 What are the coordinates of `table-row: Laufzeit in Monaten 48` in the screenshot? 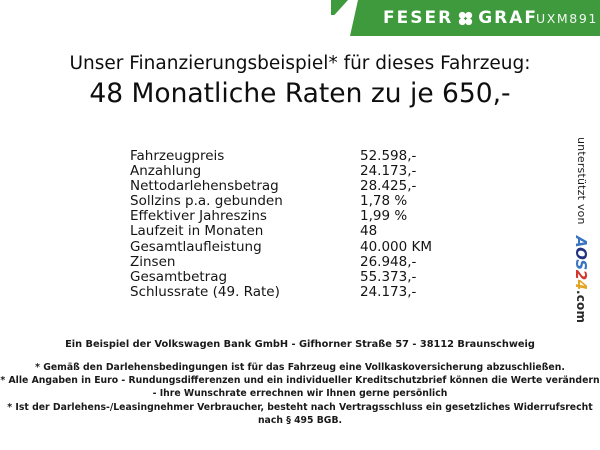 It's located at (281, 231).